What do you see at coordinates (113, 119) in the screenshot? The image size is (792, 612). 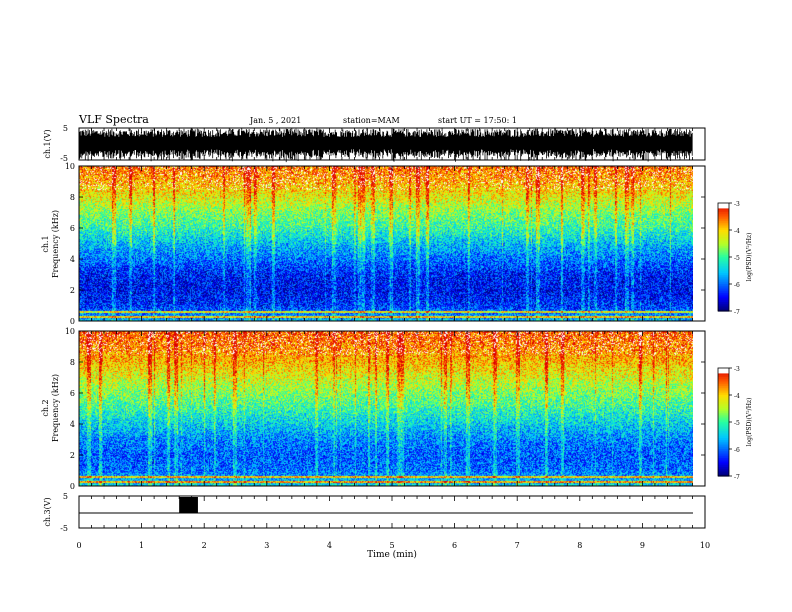 I see `figure-title: VLF Spectra` at bounding box center [113, 119].